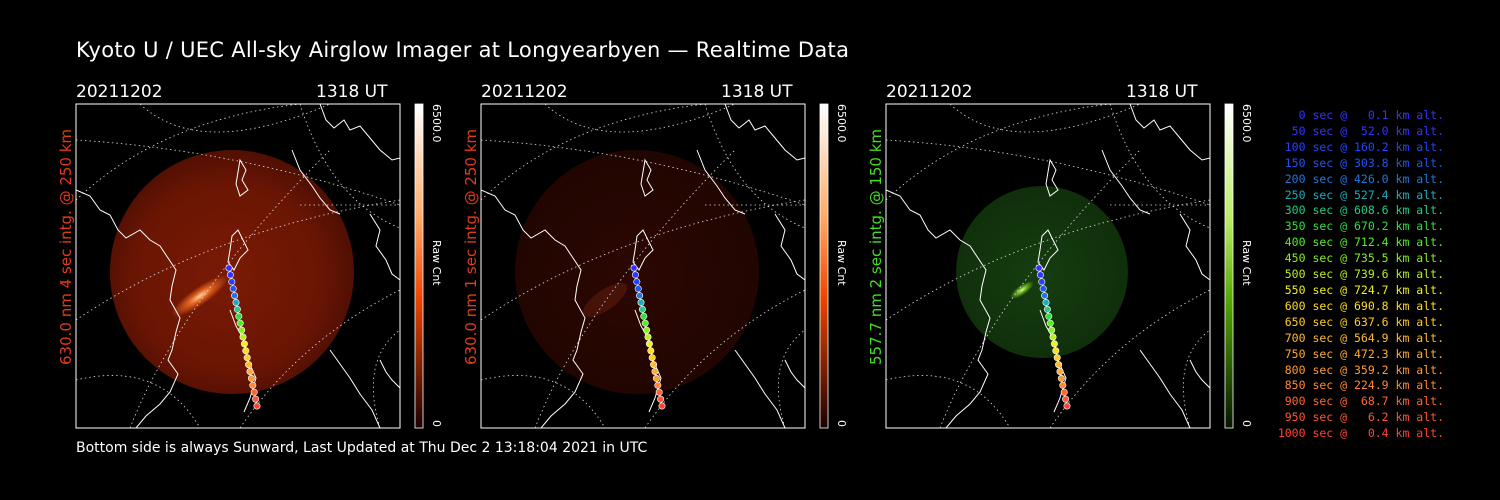  I want to click on panel-3-colorbar, so click(1229, 266).